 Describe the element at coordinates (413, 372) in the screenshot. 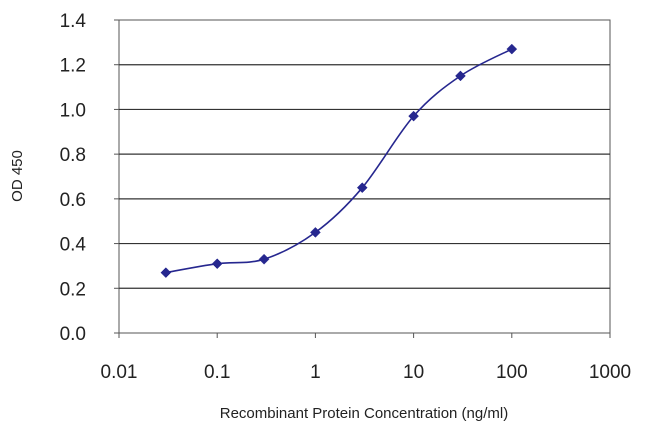

I see `x-tick-label: 10` at that location.